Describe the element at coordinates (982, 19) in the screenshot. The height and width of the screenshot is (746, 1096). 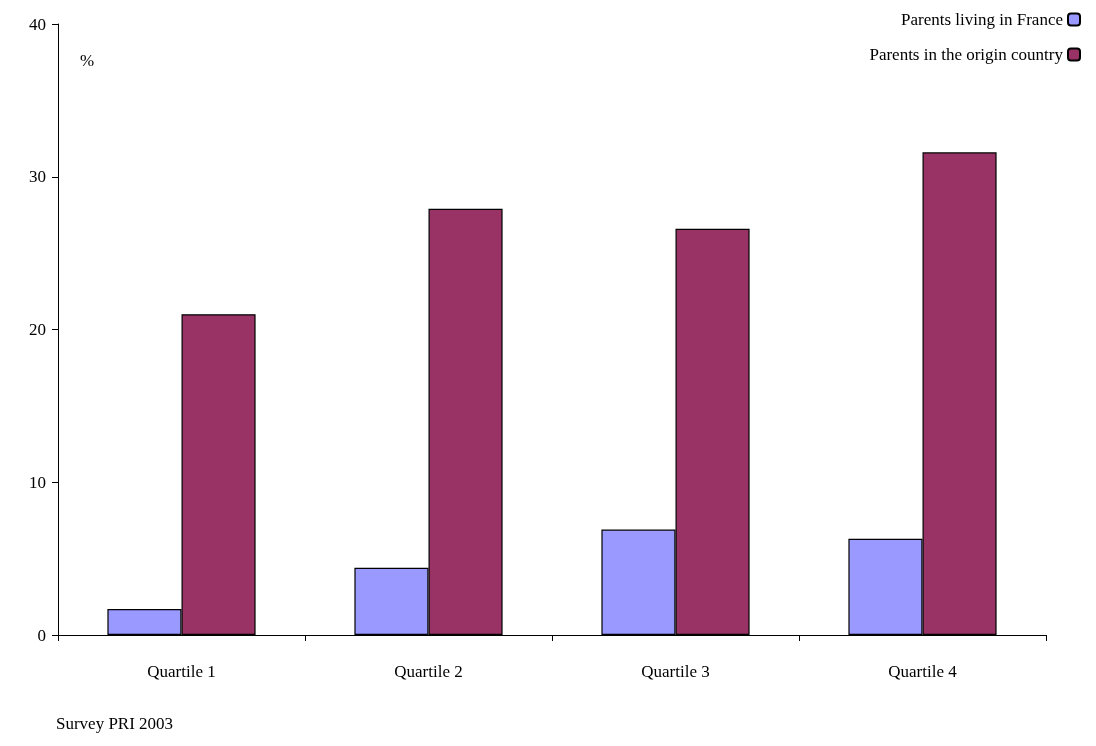
I see `legend-label: Parents living in France` at that location.